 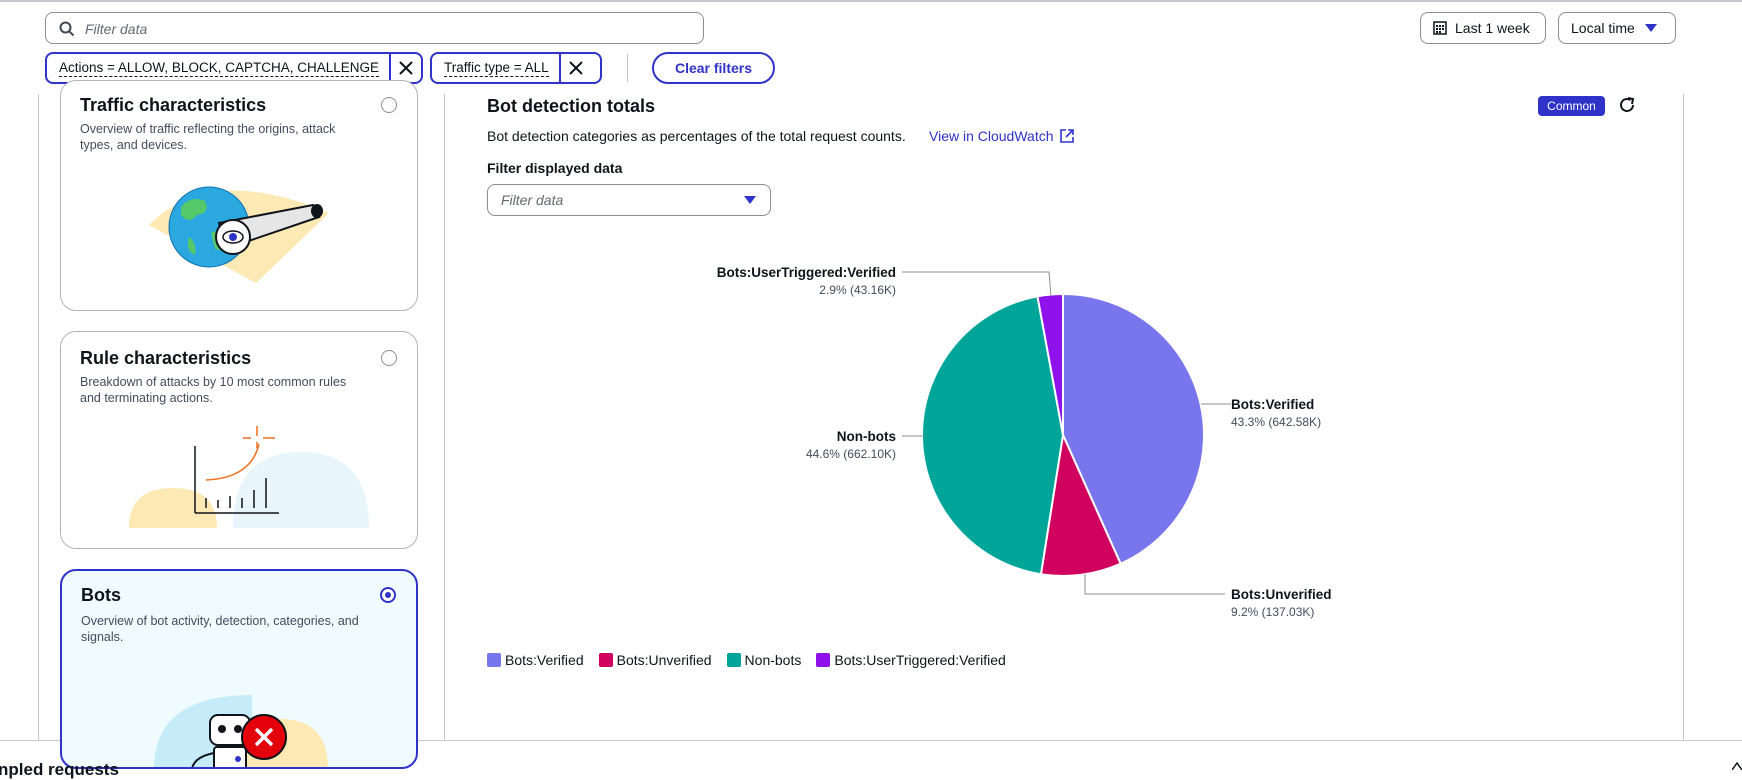 I want to click on card-title: Rule characteristics, so click(x=166, y=358).